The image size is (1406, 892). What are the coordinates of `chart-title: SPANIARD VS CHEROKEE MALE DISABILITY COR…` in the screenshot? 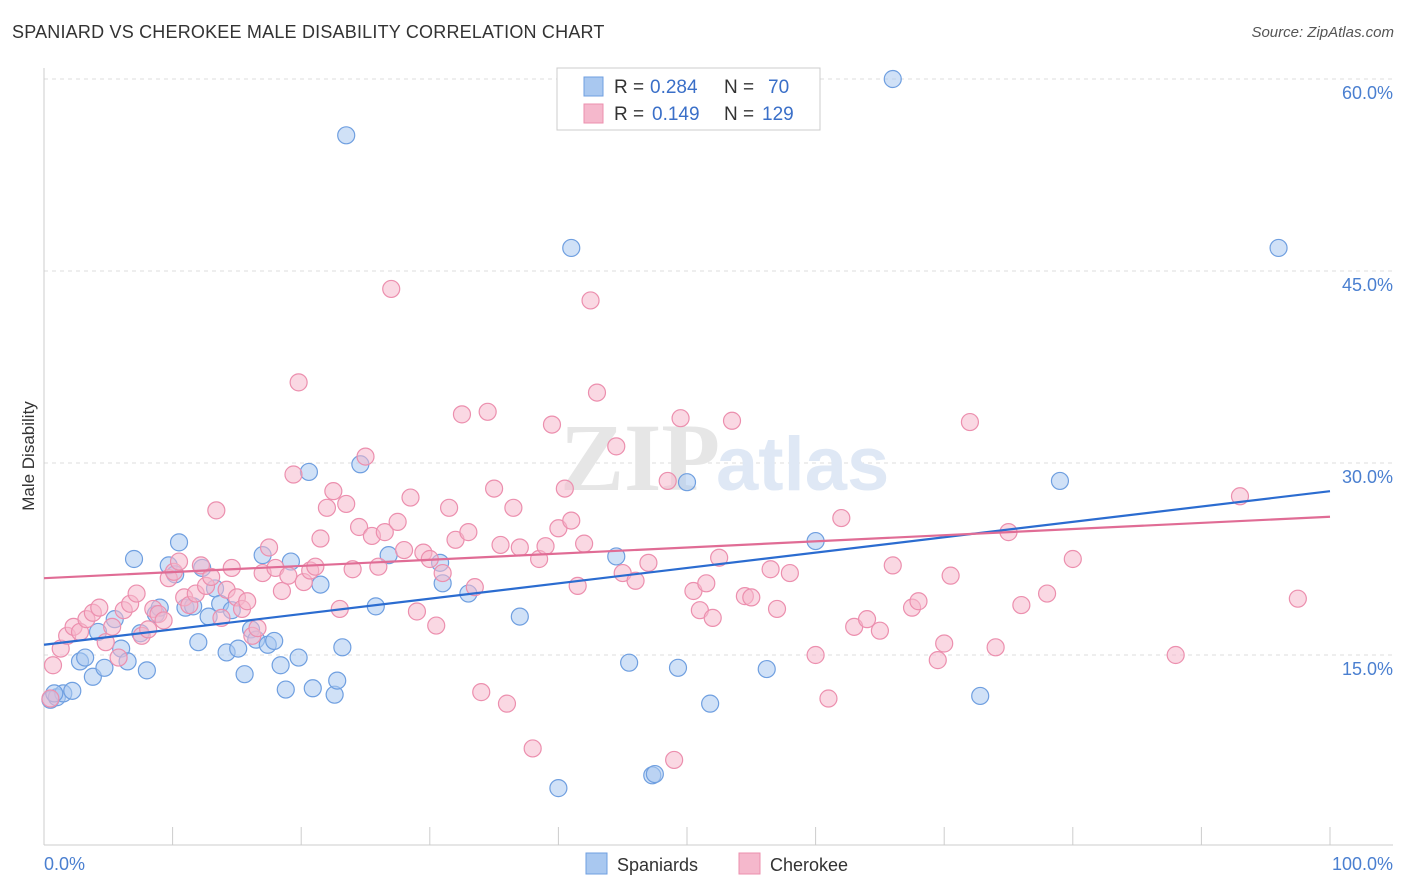 It's located at (308, 32).